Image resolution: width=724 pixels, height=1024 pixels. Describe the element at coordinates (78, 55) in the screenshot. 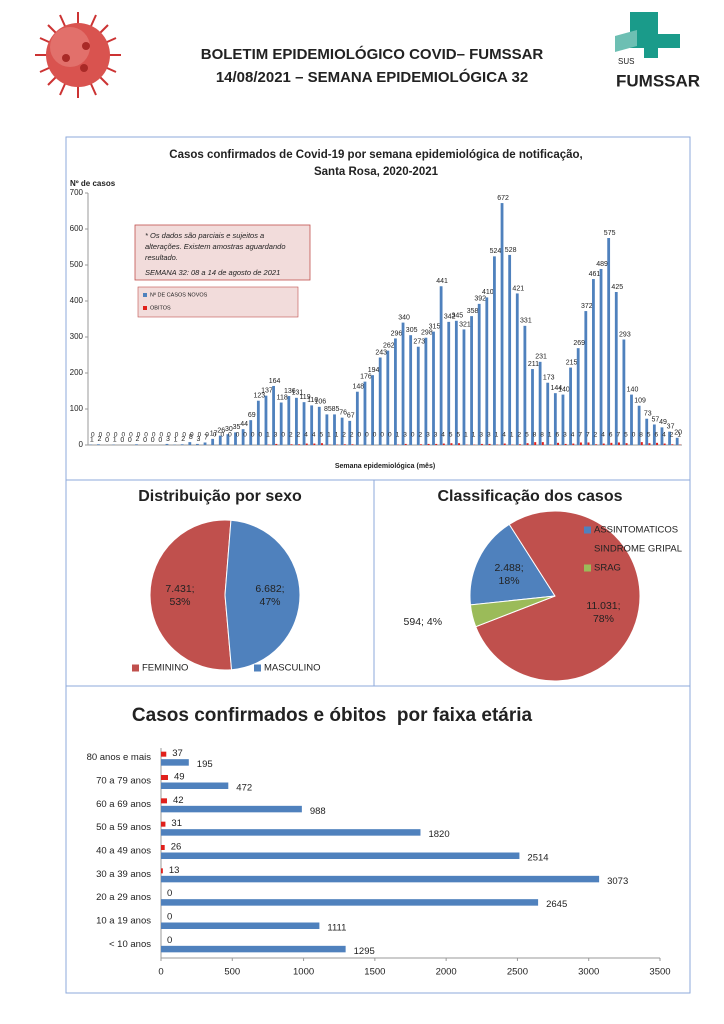

I see `virus-icon` at that location.